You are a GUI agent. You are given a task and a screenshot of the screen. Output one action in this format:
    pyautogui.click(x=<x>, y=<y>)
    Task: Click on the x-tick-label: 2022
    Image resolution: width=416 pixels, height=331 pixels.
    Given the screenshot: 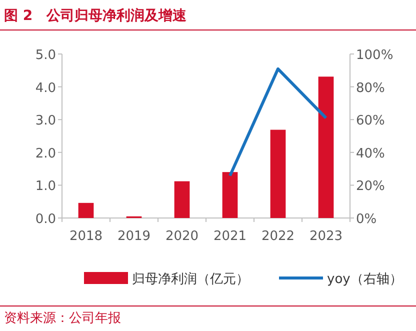 What is the action you would take?
    pyautogui.click(x=278, y=236)
    